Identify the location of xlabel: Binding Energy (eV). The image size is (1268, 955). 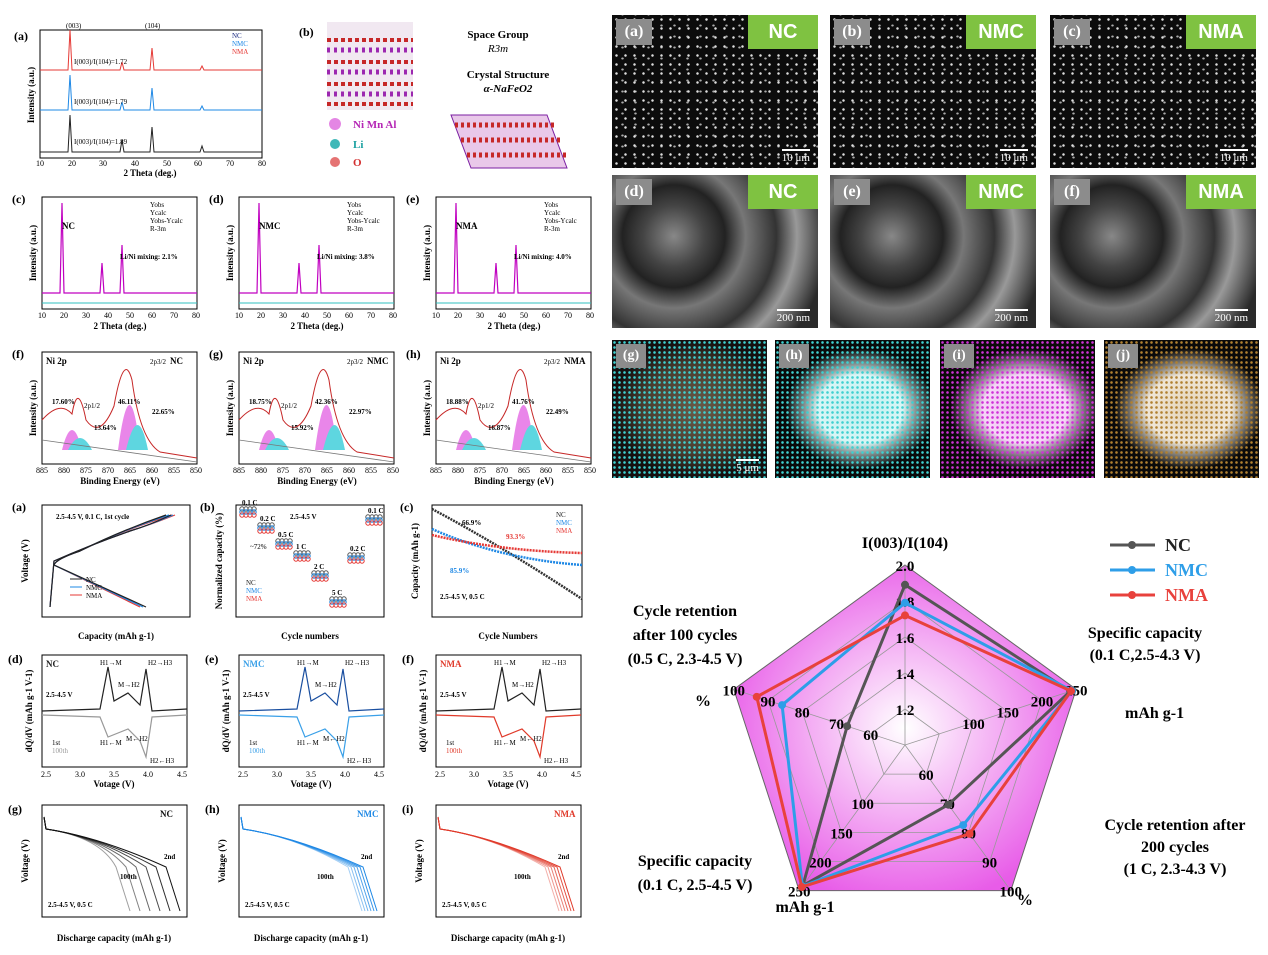
(514, 481).